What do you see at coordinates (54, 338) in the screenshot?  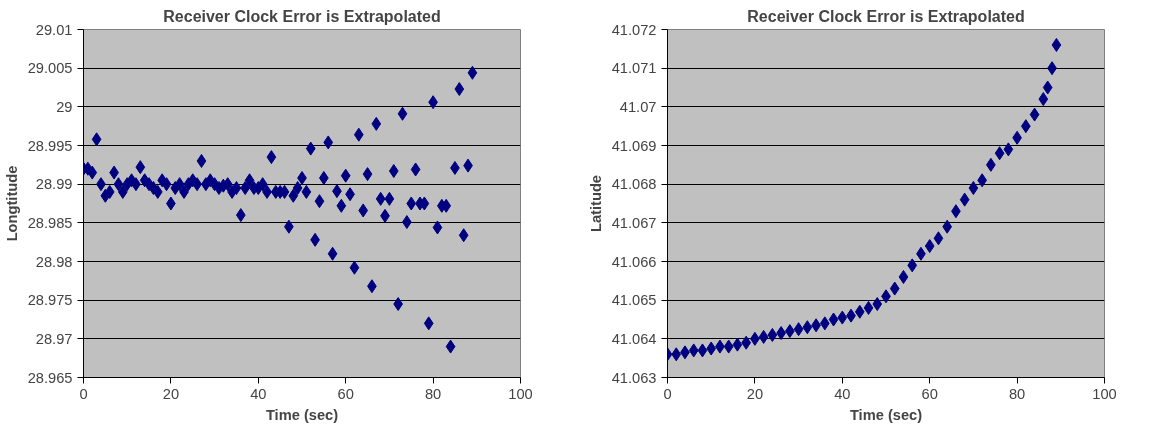 I see `y-tick-label: 28.97` at bounding box center [54, 338].